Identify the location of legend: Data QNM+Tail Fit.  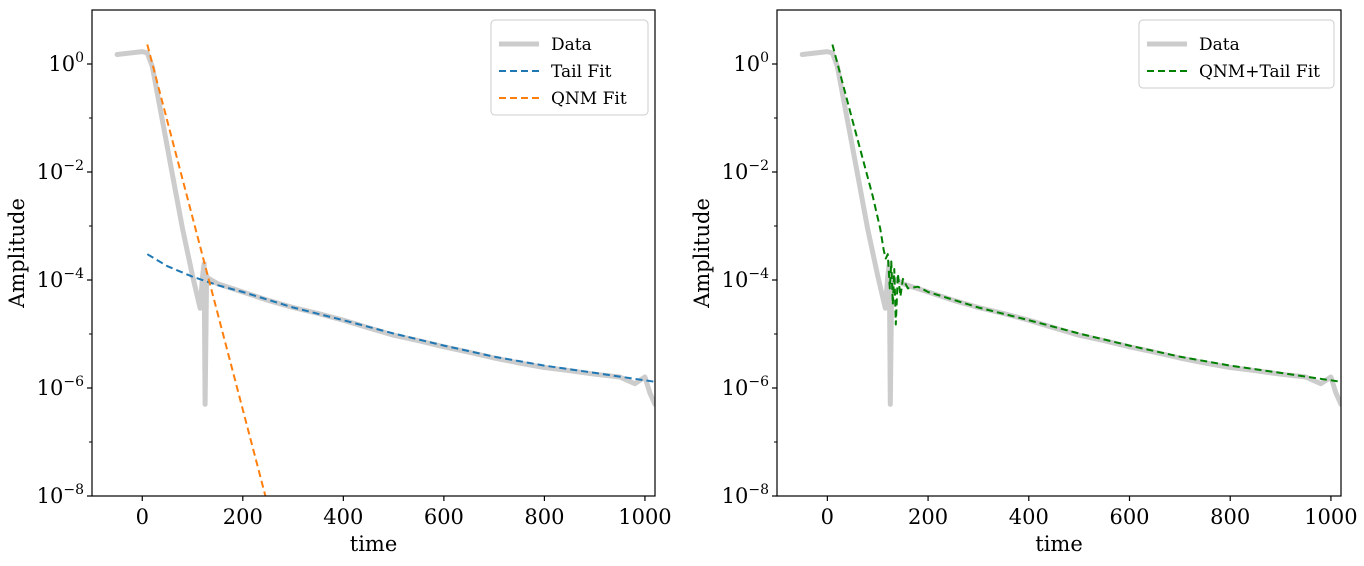
(1236, 54).